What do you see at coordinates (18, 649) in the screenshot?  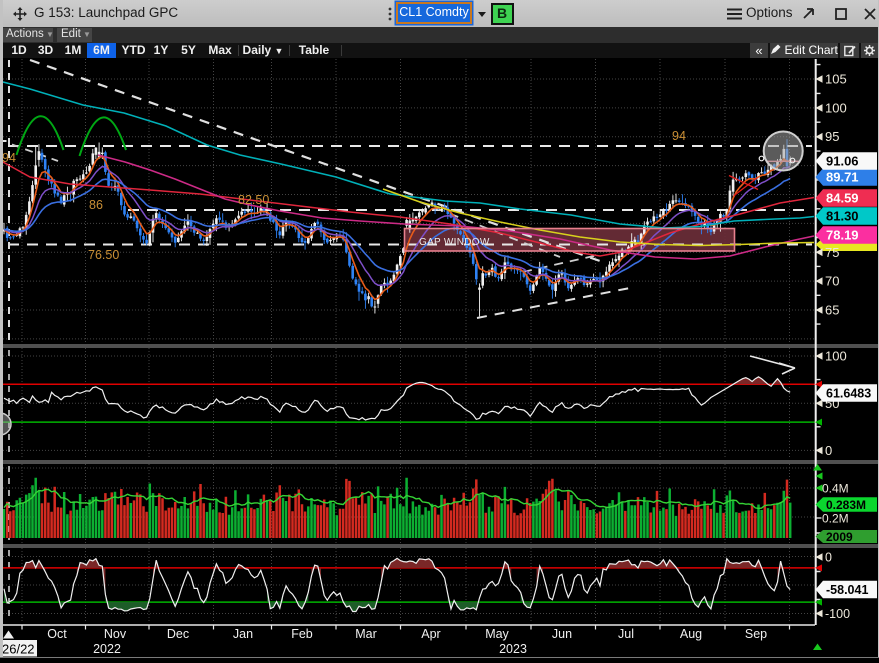 I see `svg-text: 26/22` at bounding box center [18, 649].